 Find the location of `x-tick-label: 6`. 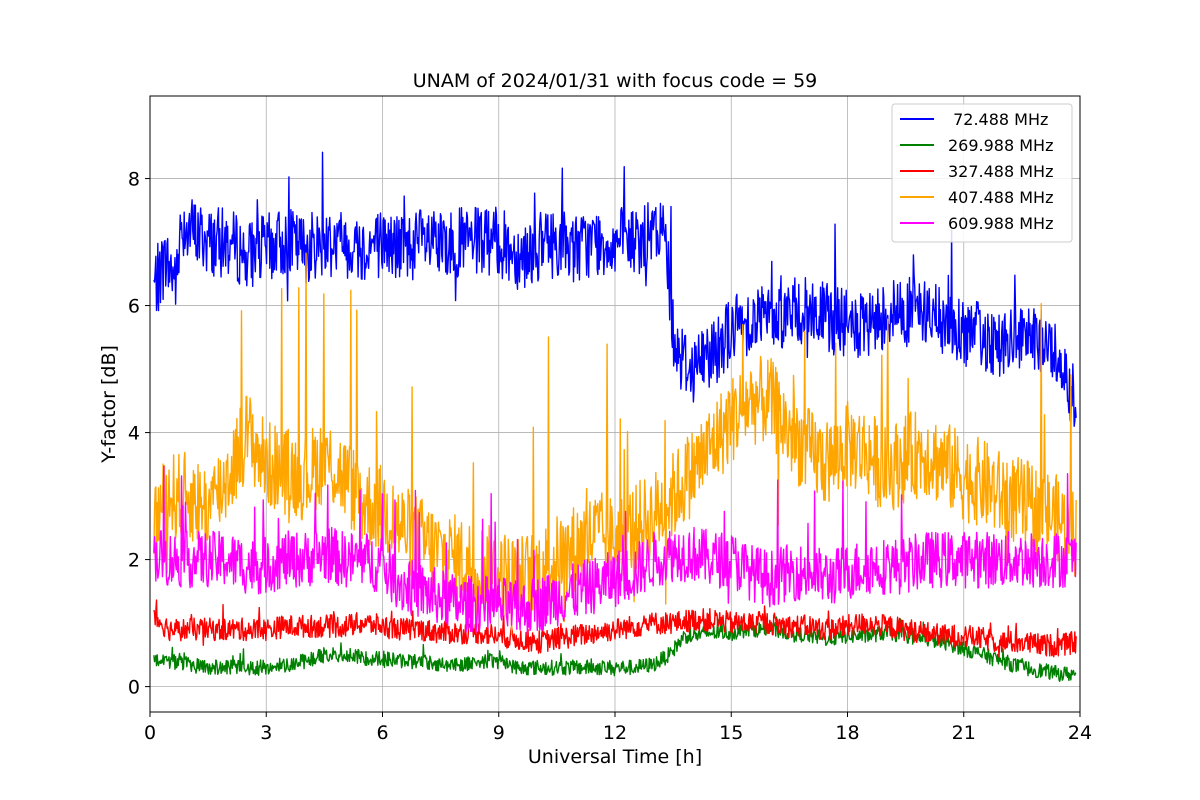

x-tick-label: 6 is located at coordinates (382, 733).